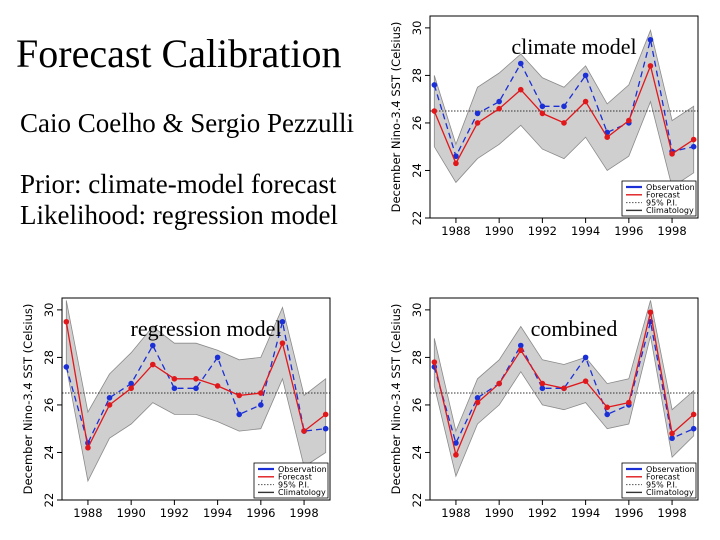 The height and width of the screenshot is (540, 720). I want to click on likelihood-line: Likelihood: regression model, so click(179, 215).